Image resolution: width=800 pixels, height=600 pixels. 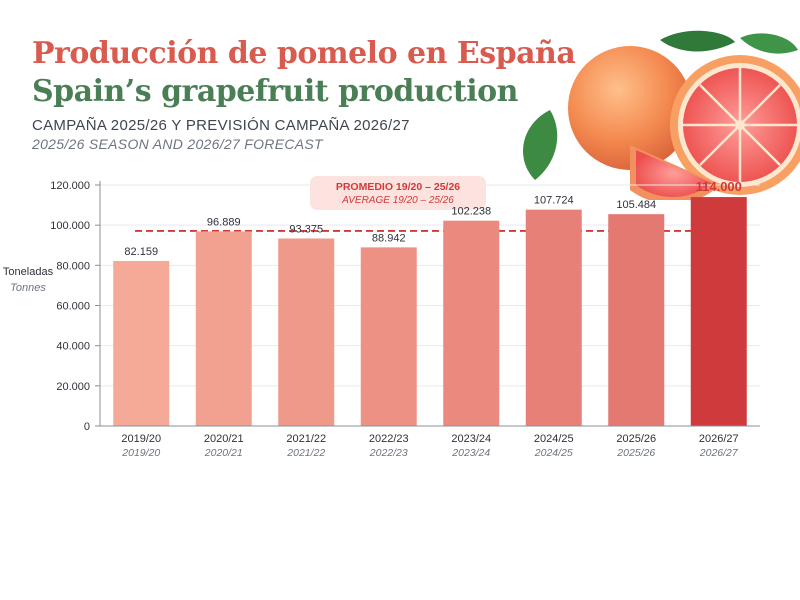 What do you see at coordinates (177, 144) in the screenshot?
I see `subtitle-en: 2025/26 SEASON AND 2026/27 FORECAST` at bounding box center [177, 144].